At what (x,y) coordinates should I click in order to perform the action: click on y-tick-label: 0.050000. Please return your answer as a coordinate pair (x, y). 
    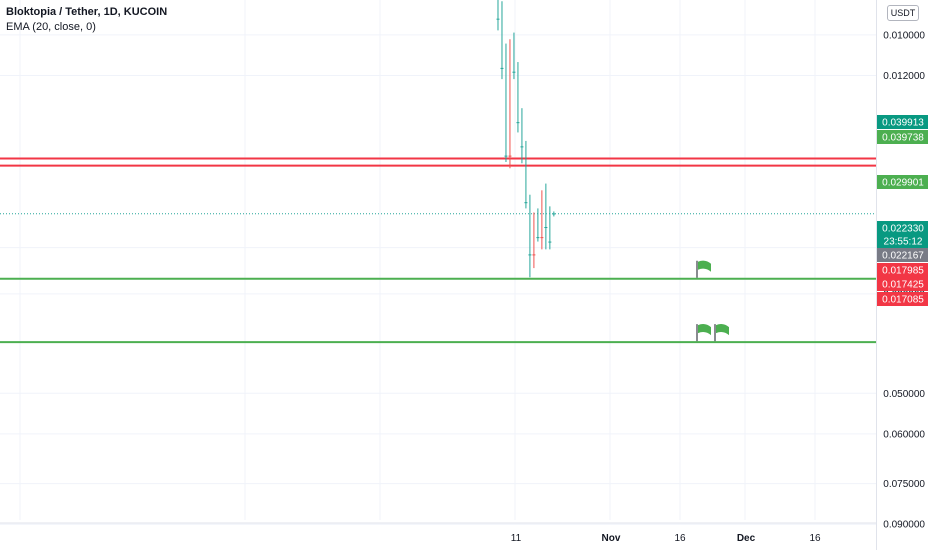
    Looking at the image, I should click on (904, 394).